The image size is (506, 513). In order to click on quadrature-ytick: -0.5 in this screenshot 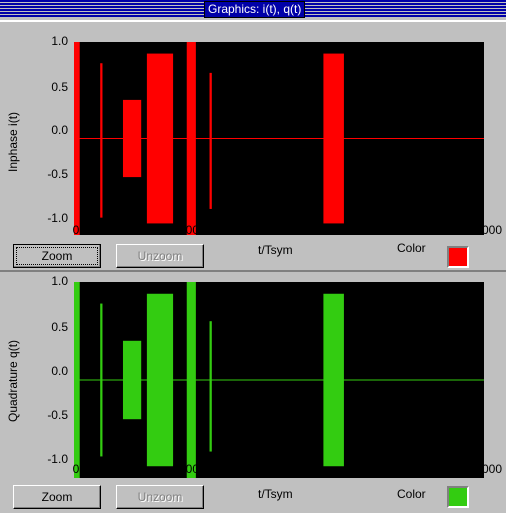, I will do `click(57, 415)`.